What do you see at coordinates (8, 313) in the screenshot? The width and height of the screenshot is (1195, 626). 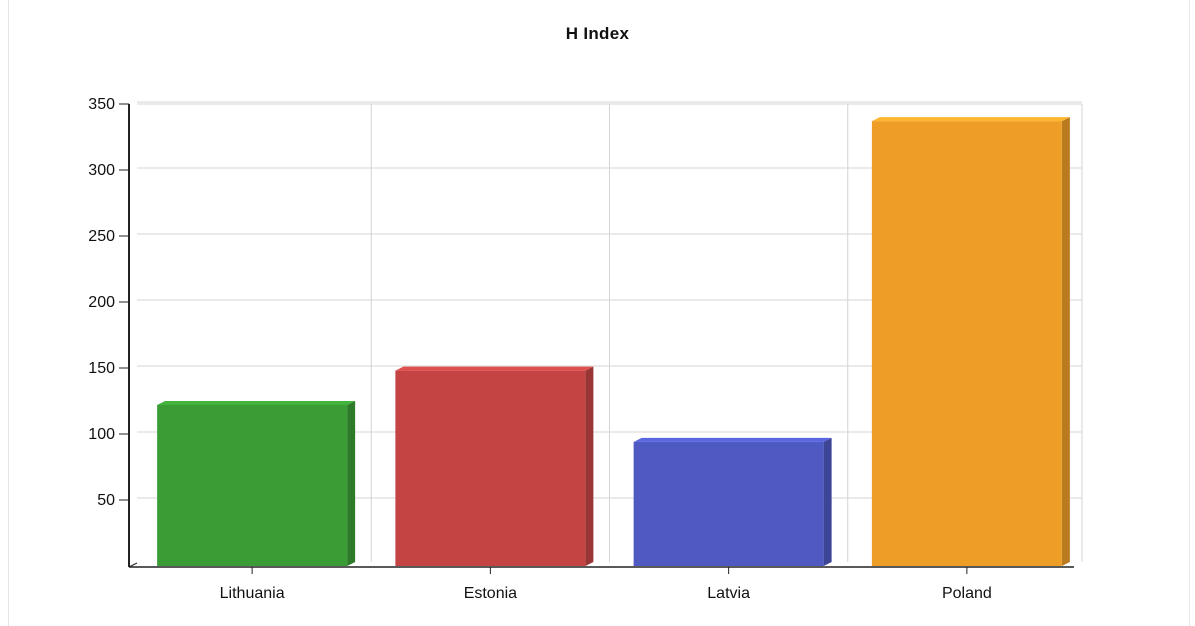 I see `panel-left-border` at bounding box center [8, 313].